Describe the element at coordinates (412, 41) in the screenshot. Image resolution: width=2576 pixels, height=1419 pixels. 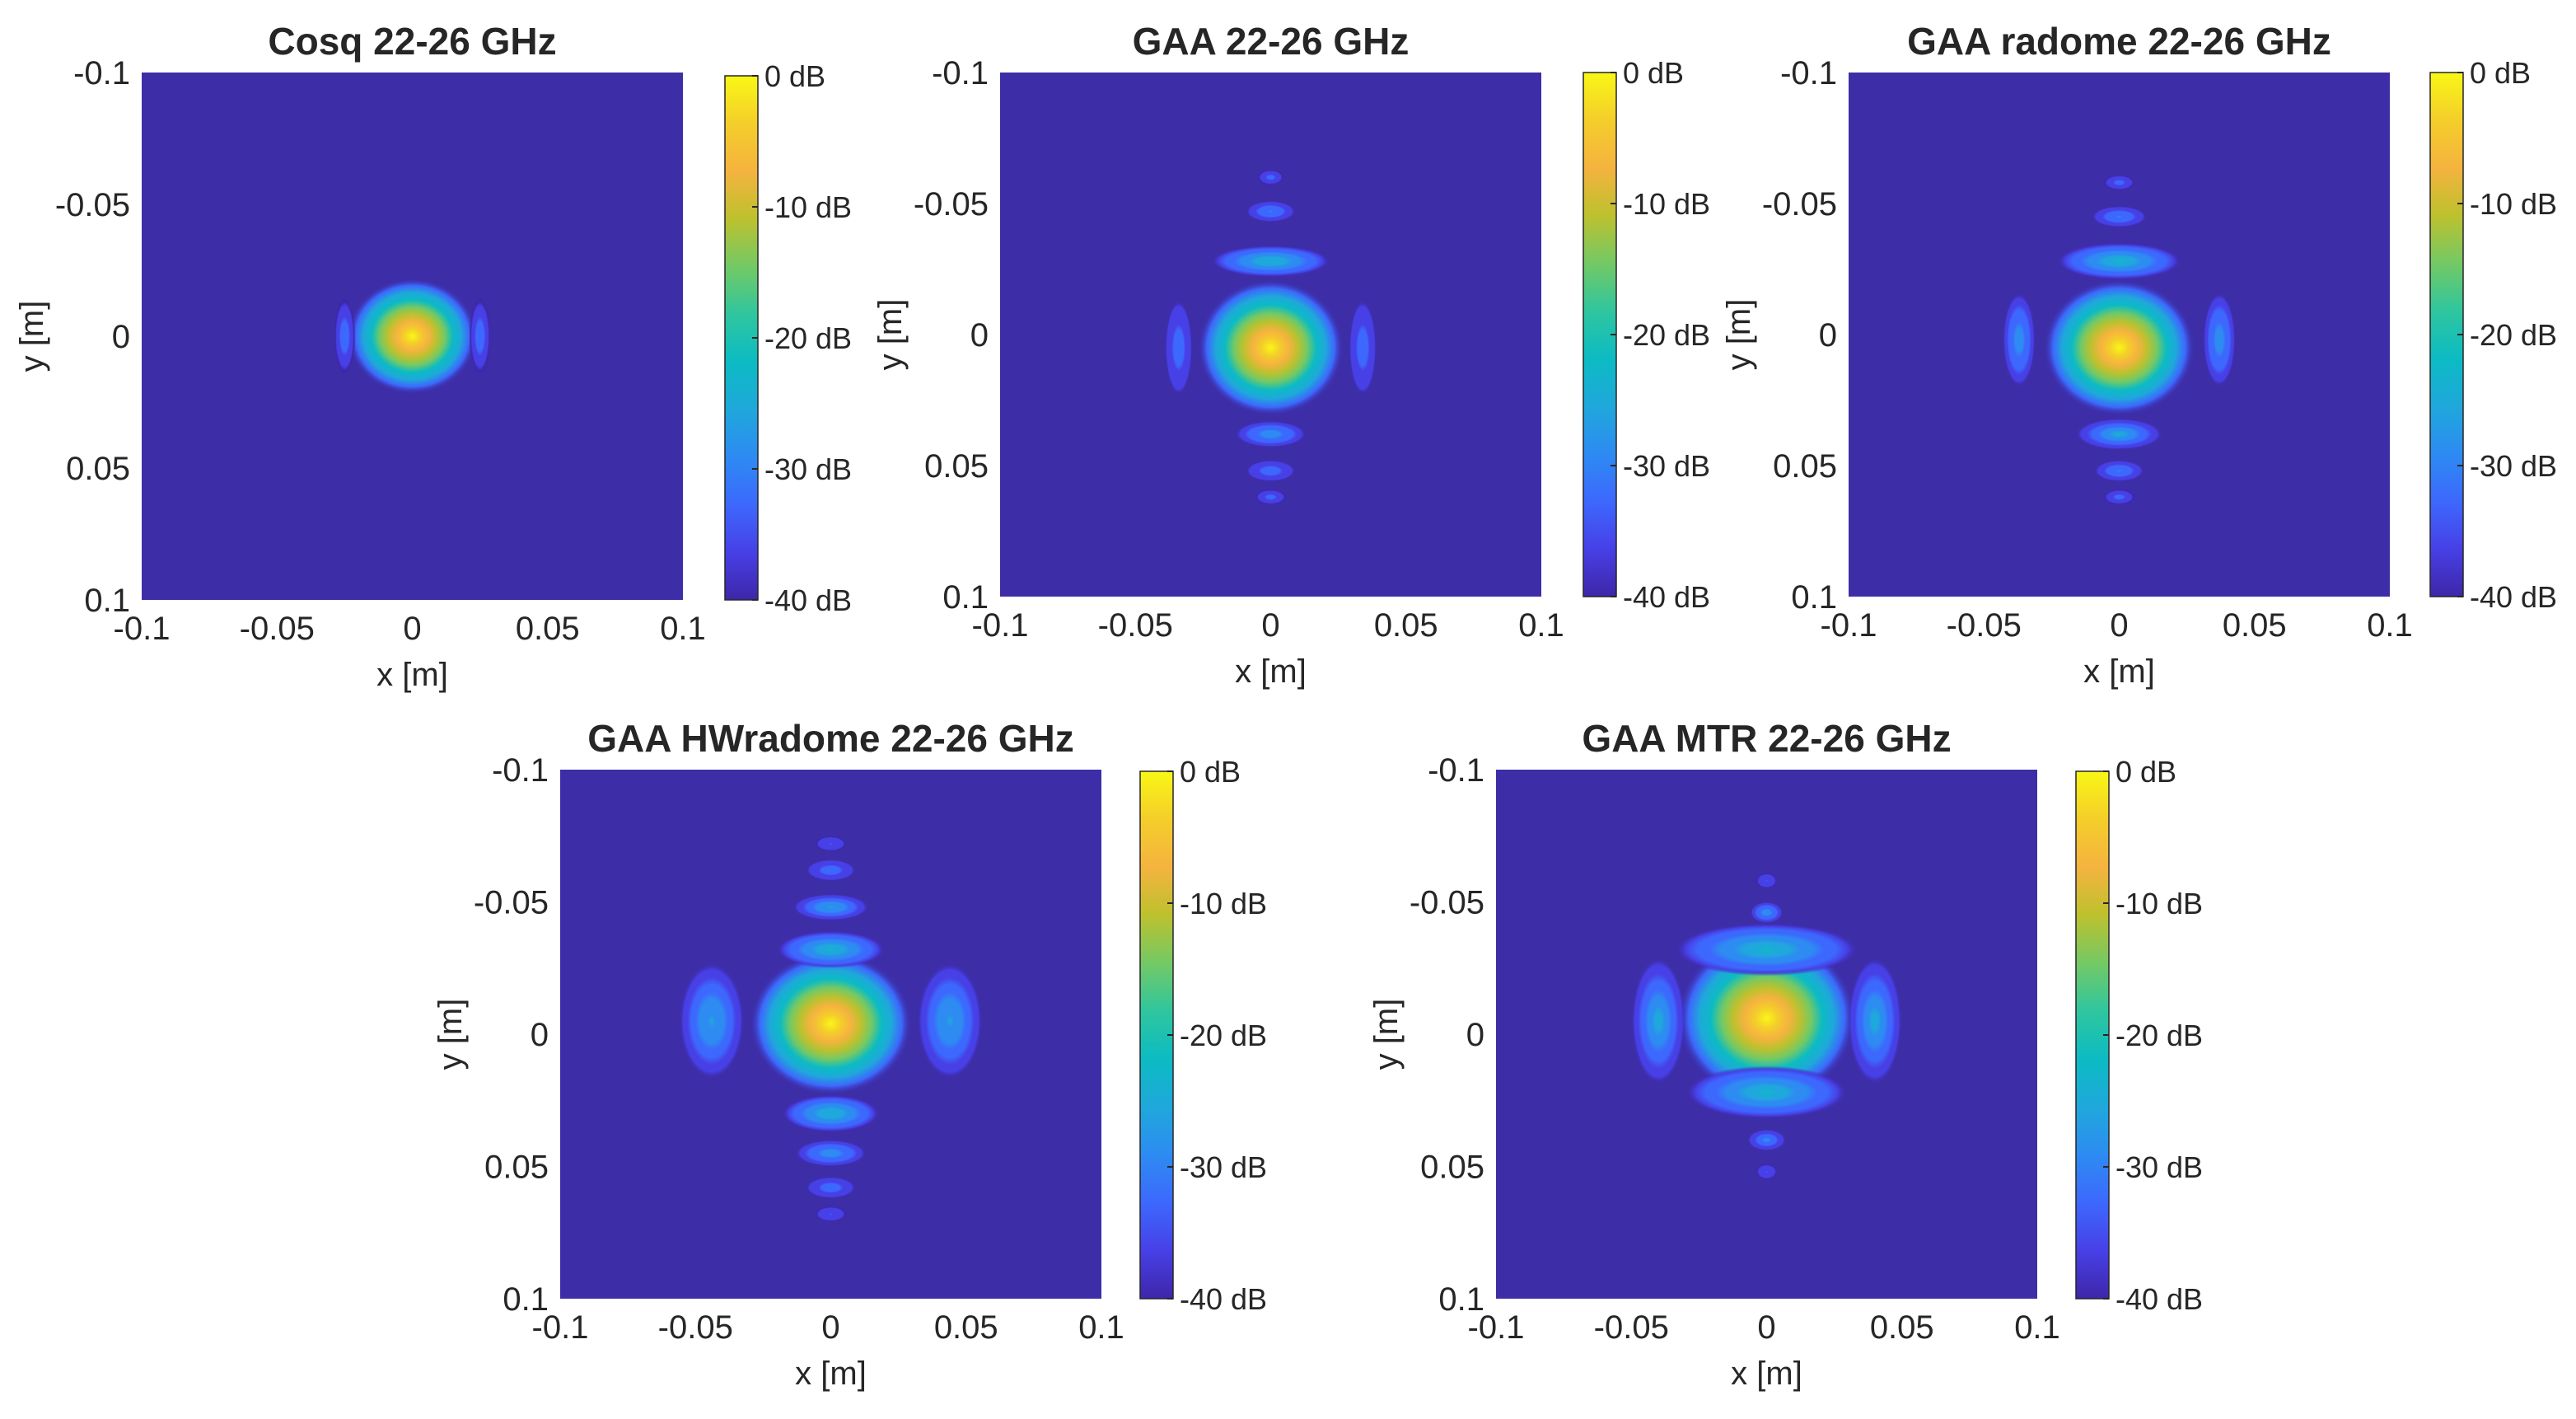
I see `chart-title: Cosq 22-26 GHz` at that location.